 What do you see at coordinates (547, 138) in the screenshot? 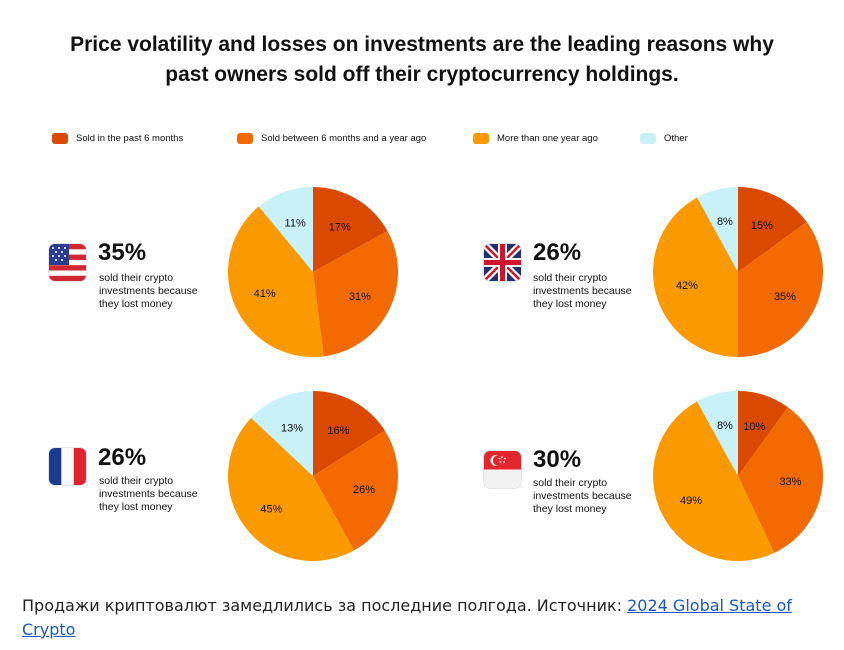
I see `legend-label: More than one year ago` at bounding box center [547, 138].